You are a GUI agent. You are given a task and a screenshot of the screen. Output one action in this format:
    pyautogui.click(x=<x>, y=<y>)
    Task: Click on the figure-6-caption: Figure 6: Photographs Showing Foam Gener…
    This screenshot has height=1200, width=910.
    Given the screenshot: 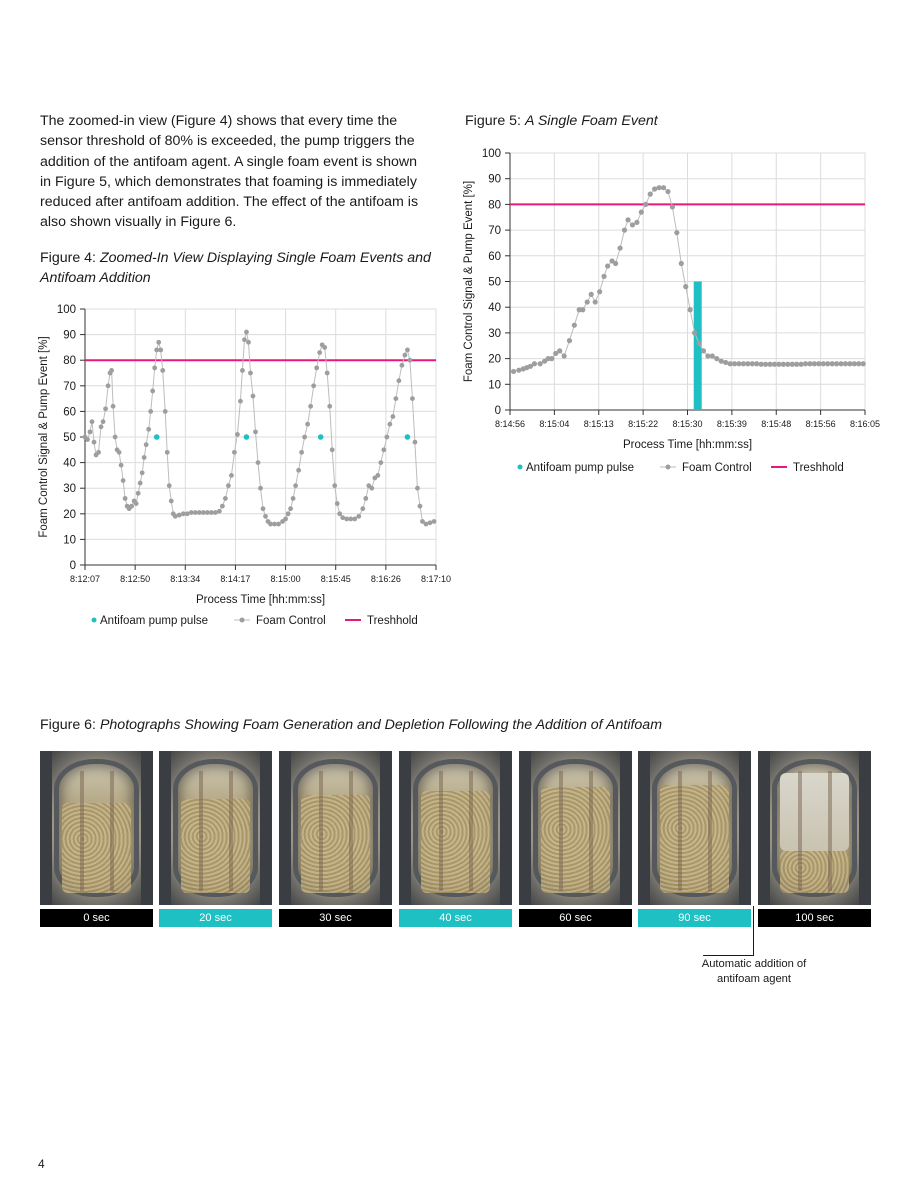 What is the action you would take?
    pyautogui.click(x=460, y=725)
    